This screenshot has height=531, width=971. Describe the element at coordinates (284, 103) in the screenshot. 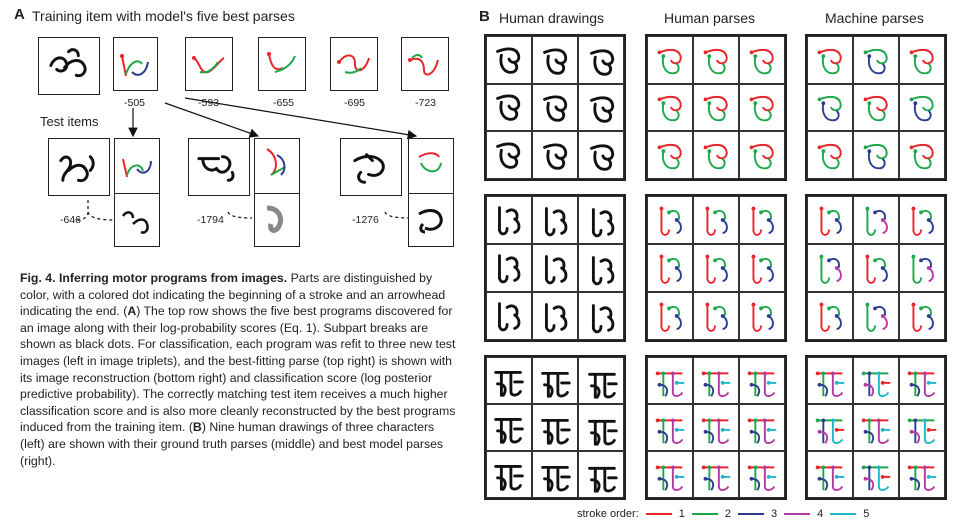

I see `parse-score-3: -655` at that location.